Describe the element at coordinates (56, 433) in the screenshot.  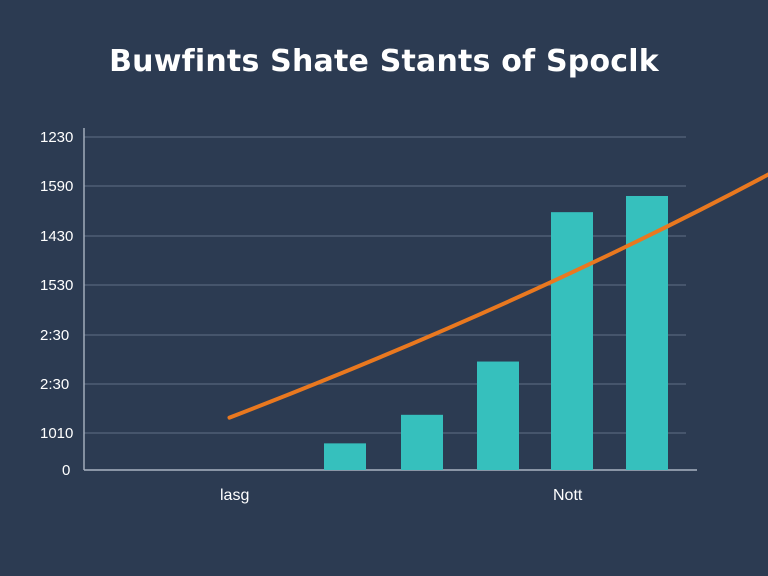
I see `y-tick-label: 1010` at that location.